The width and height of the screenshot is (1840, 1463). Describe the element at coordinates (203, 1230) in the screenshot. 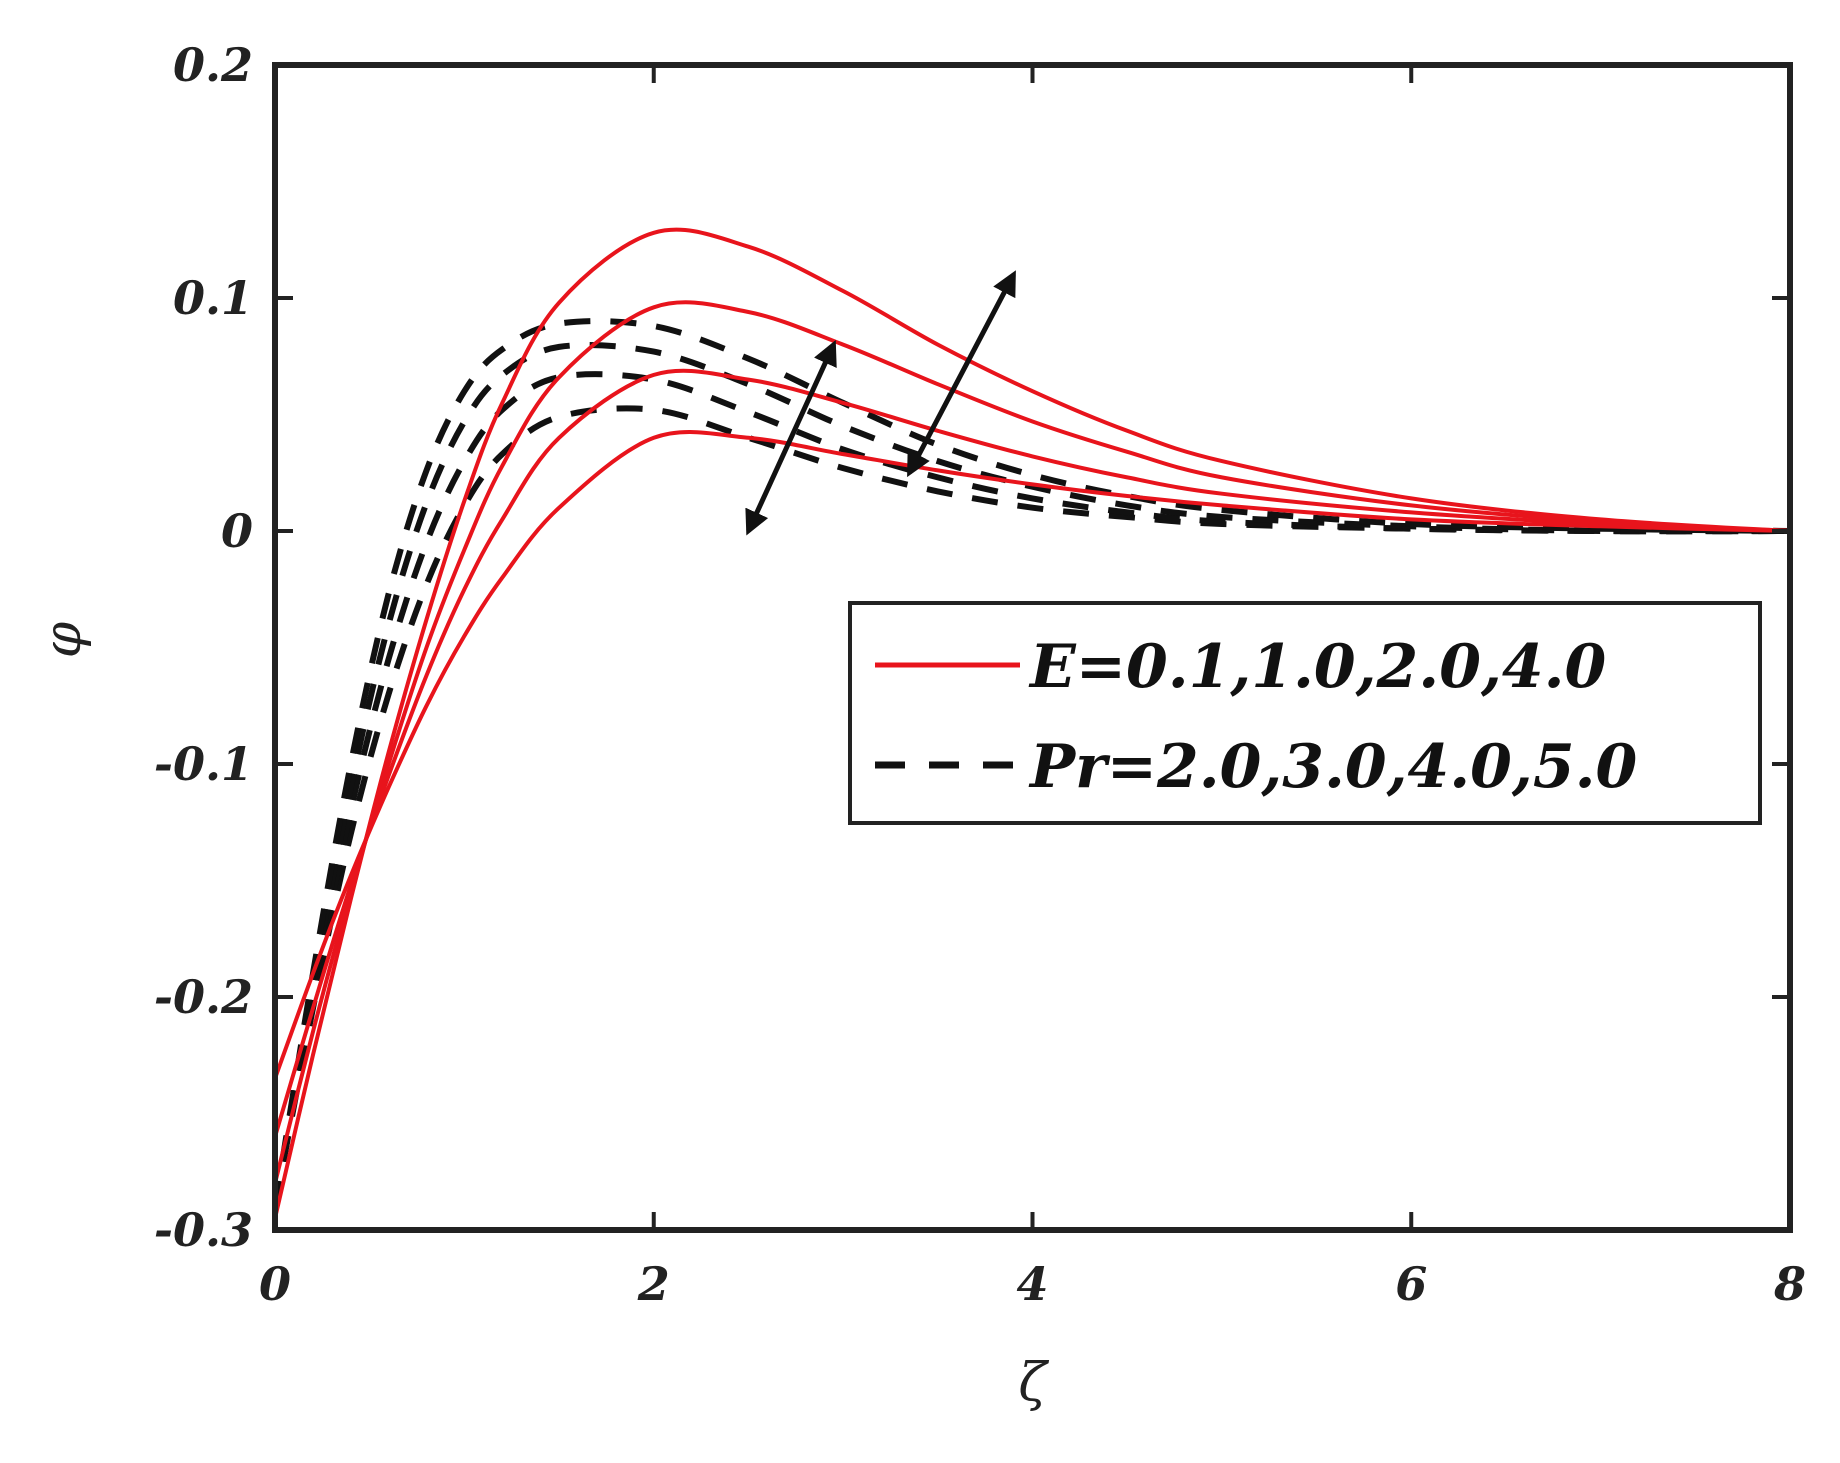

I see `y-tick-label: -0.3` at that location.